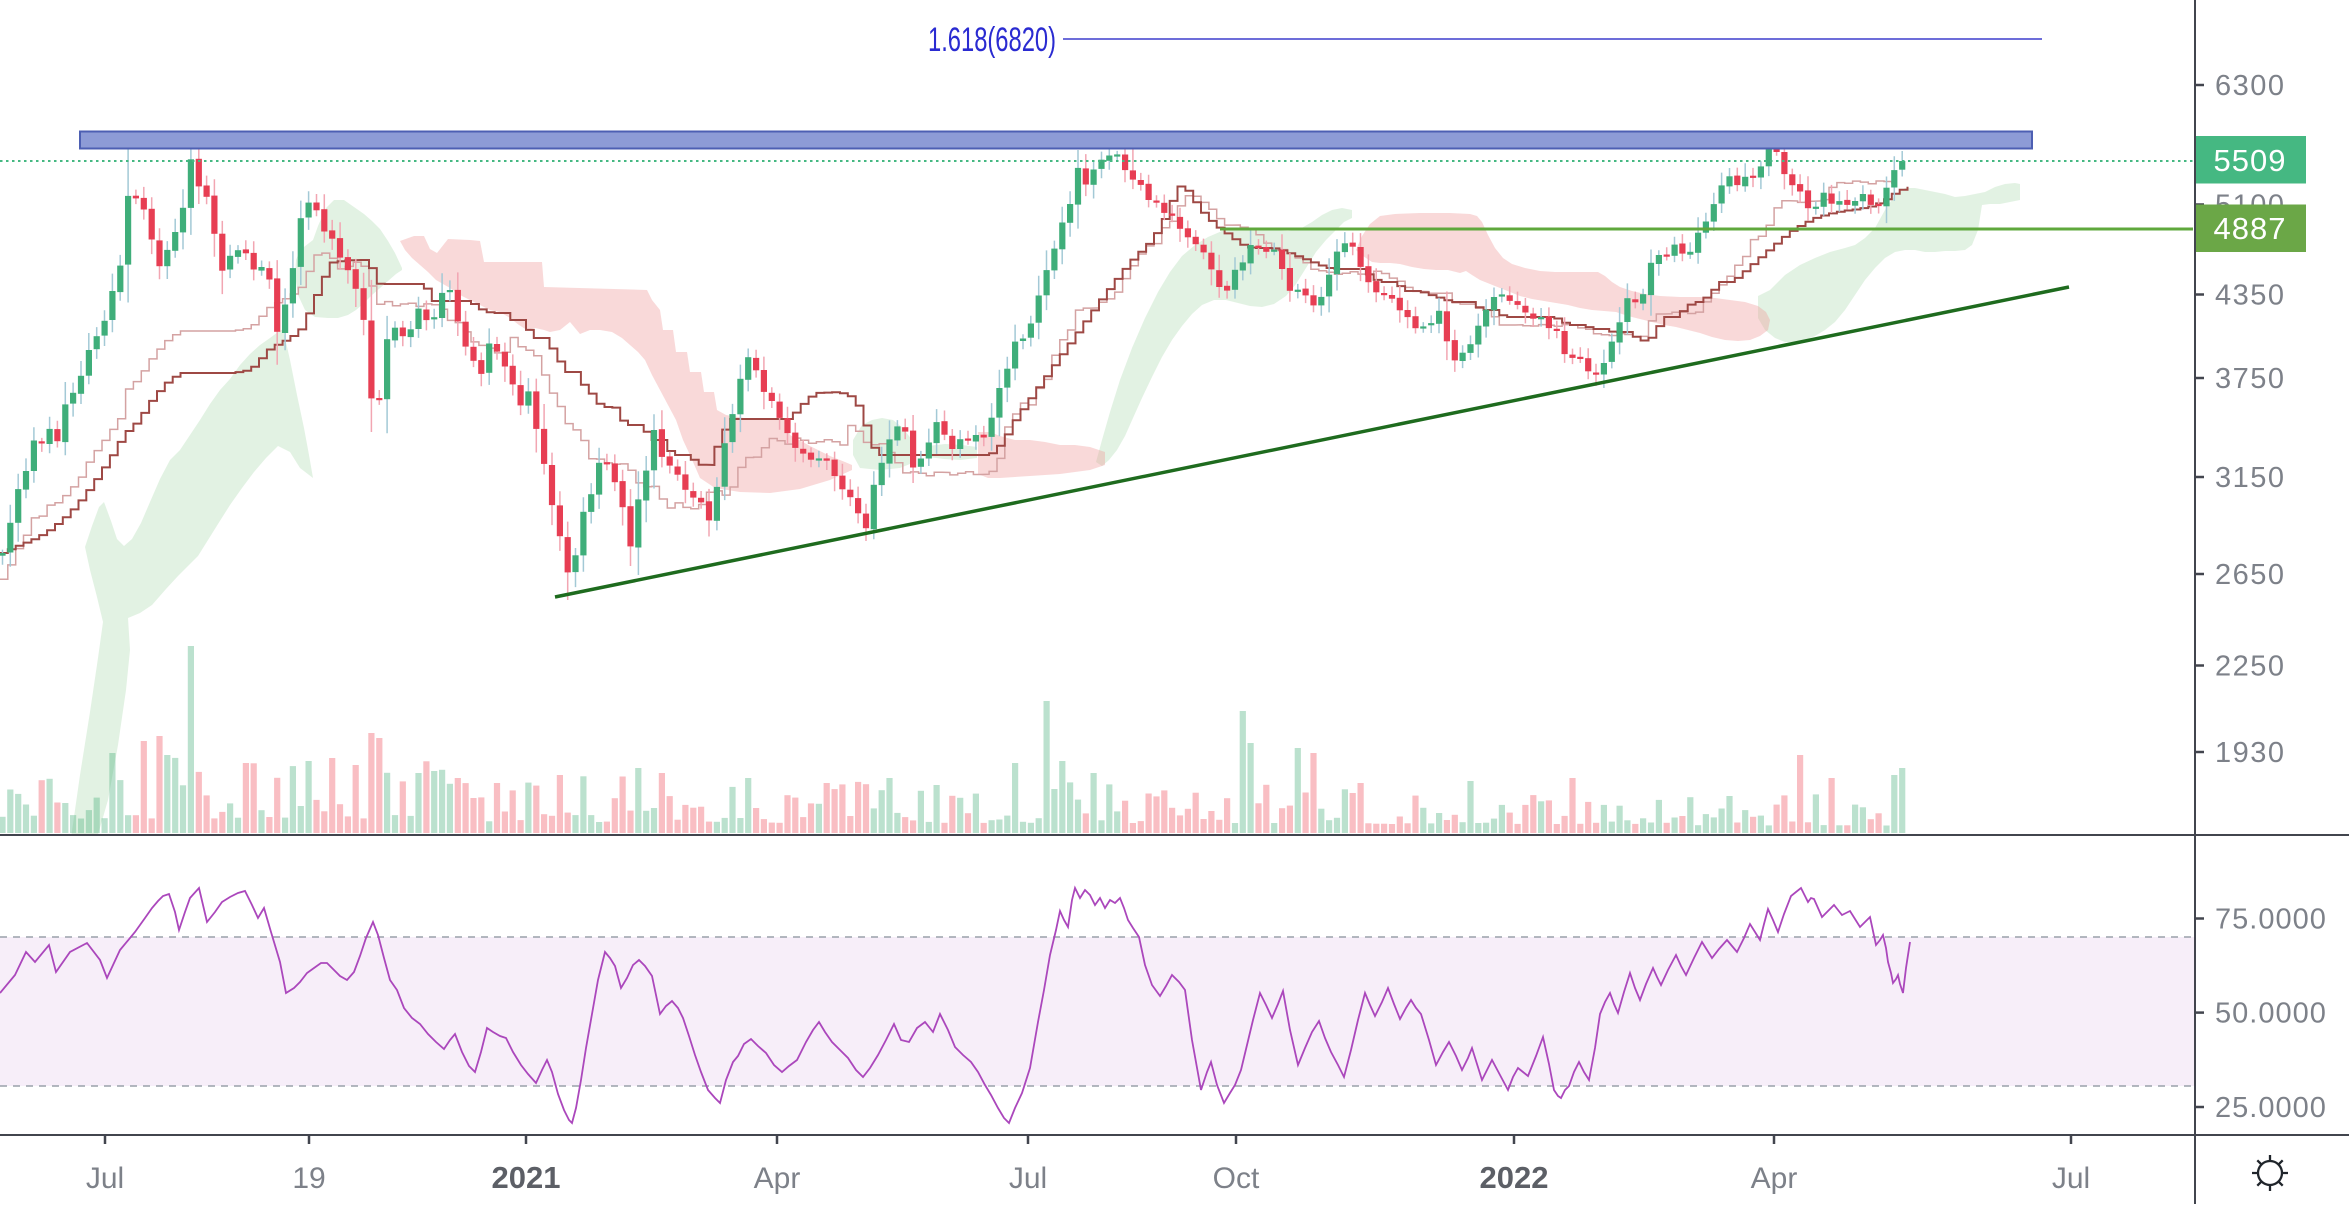 This screenshot has height=1209, width=2349. What do you see at coordinates (2250, 575) in the screenshot?
I see `svg-text: 2650` at bounding box center [2250, 575].